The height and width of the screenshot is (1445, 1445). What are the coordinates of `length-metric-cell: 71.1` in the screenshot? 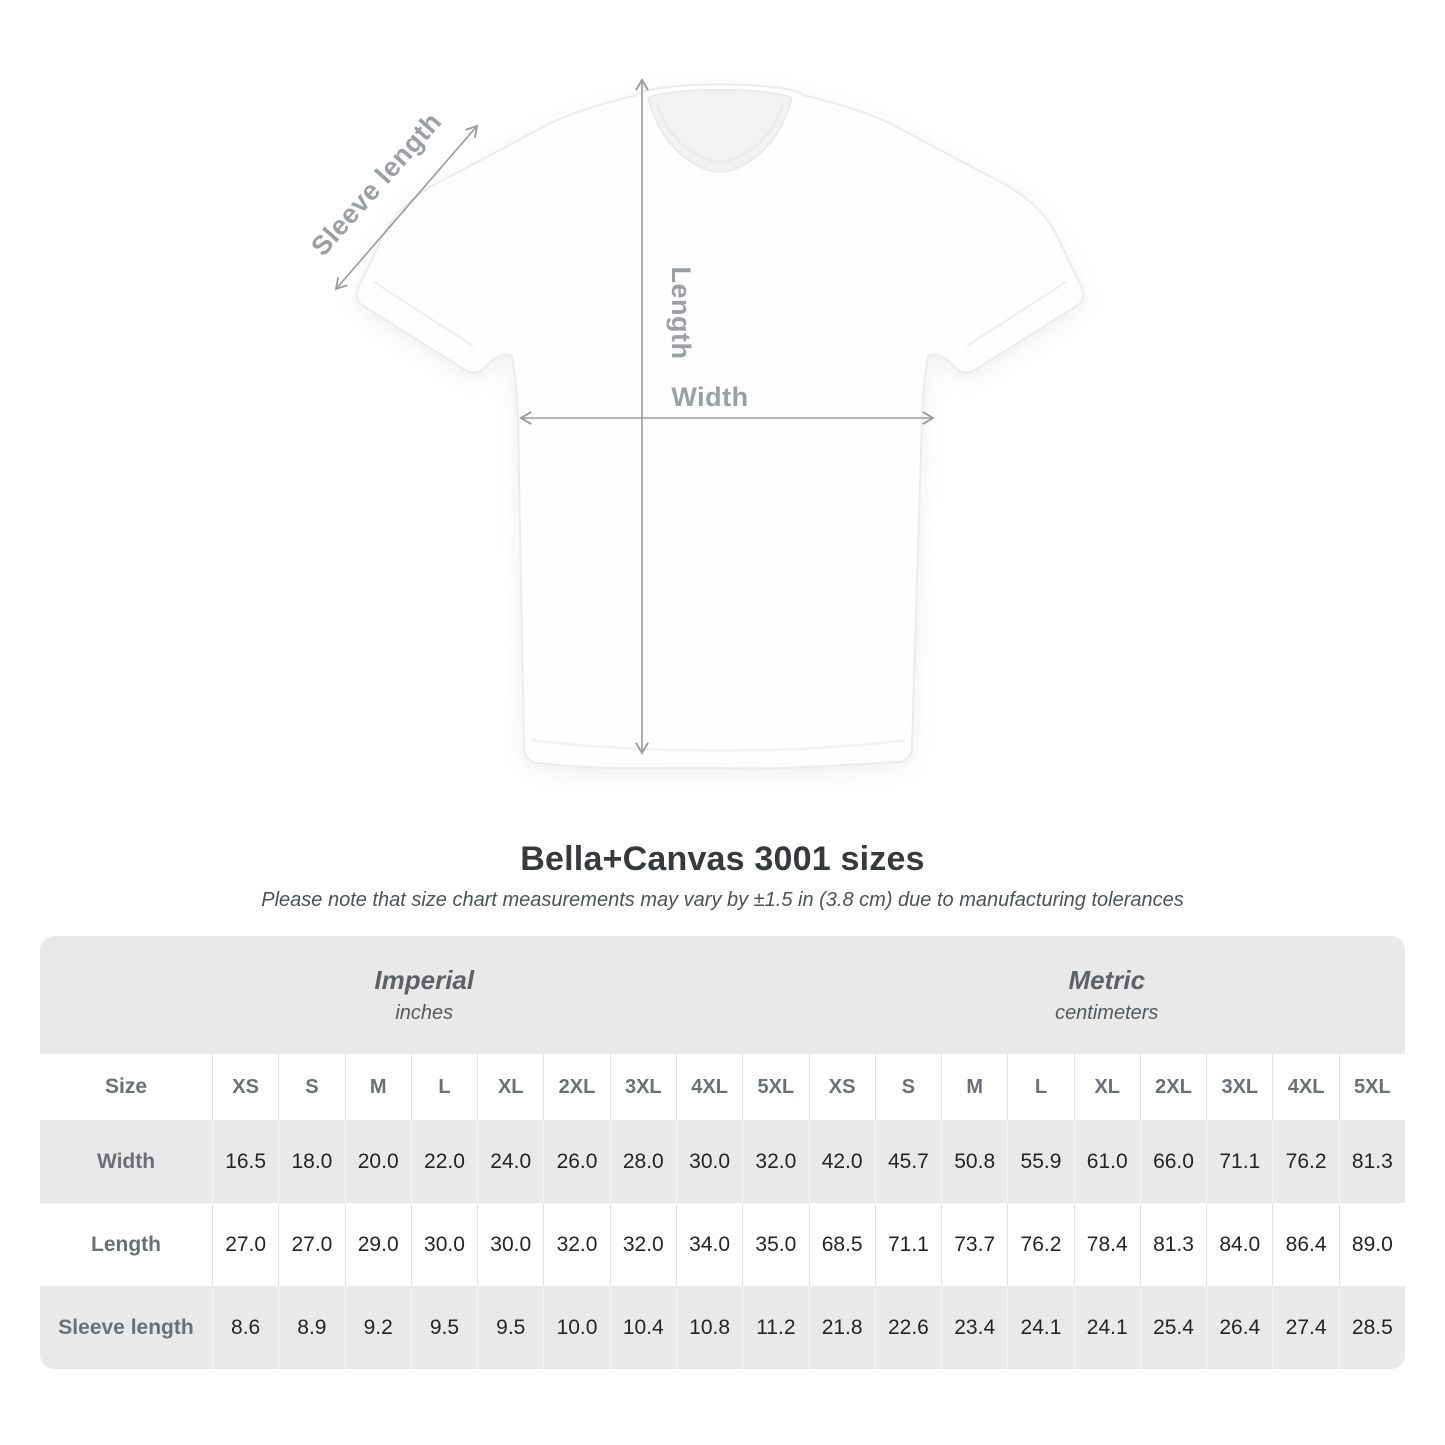 It's located at (907, 1244).